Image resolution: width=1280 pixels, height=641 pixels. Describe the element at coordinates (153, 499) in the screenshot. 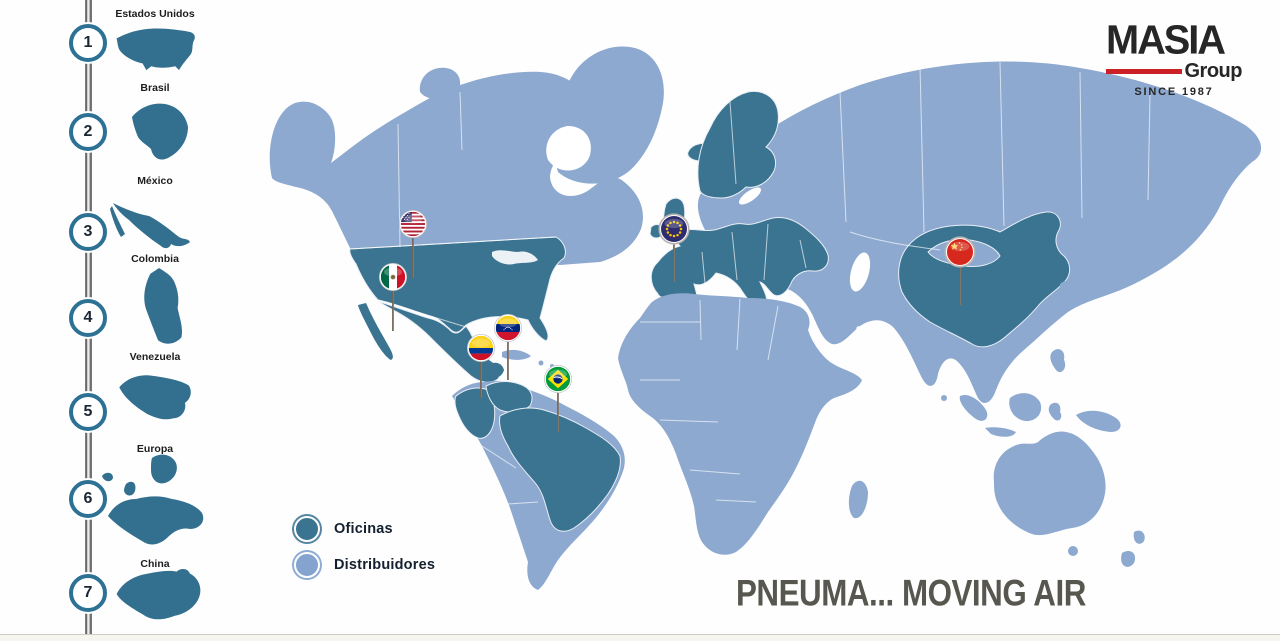

I see `europa-silhouette-icon` at that location.